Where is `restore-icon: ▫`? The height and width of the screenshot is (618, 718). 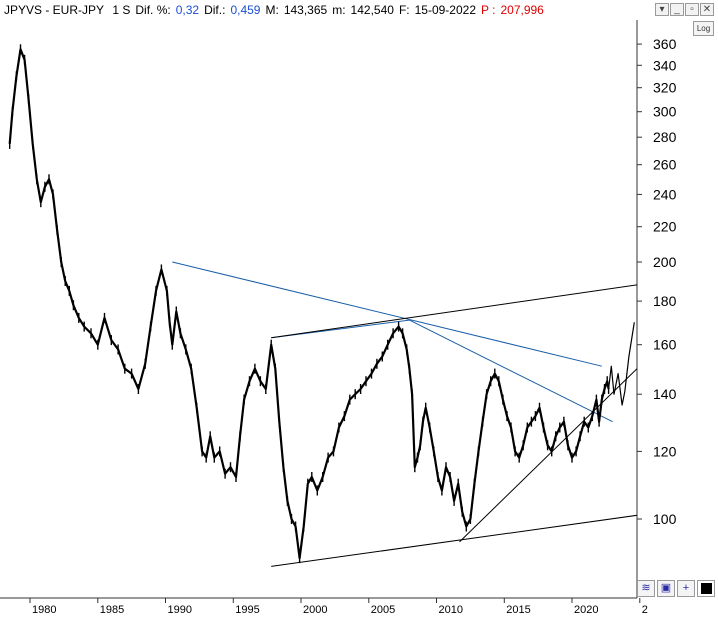
restore-icon: ▫ is located at coordinates (692, 9).